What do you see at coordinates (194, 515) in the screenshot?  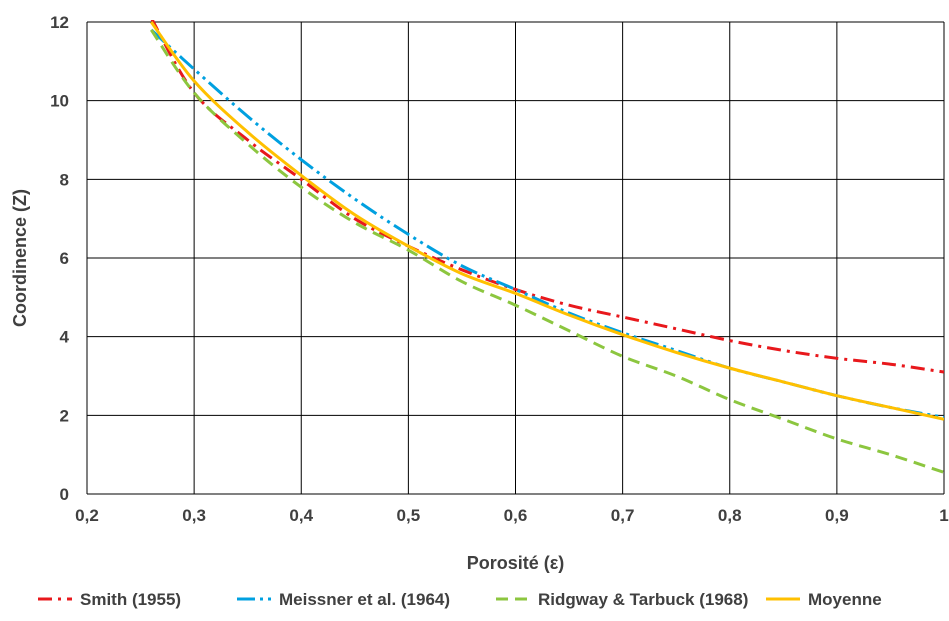 I see `x-tick-label: 0,3` at bounding box center [194, 515].